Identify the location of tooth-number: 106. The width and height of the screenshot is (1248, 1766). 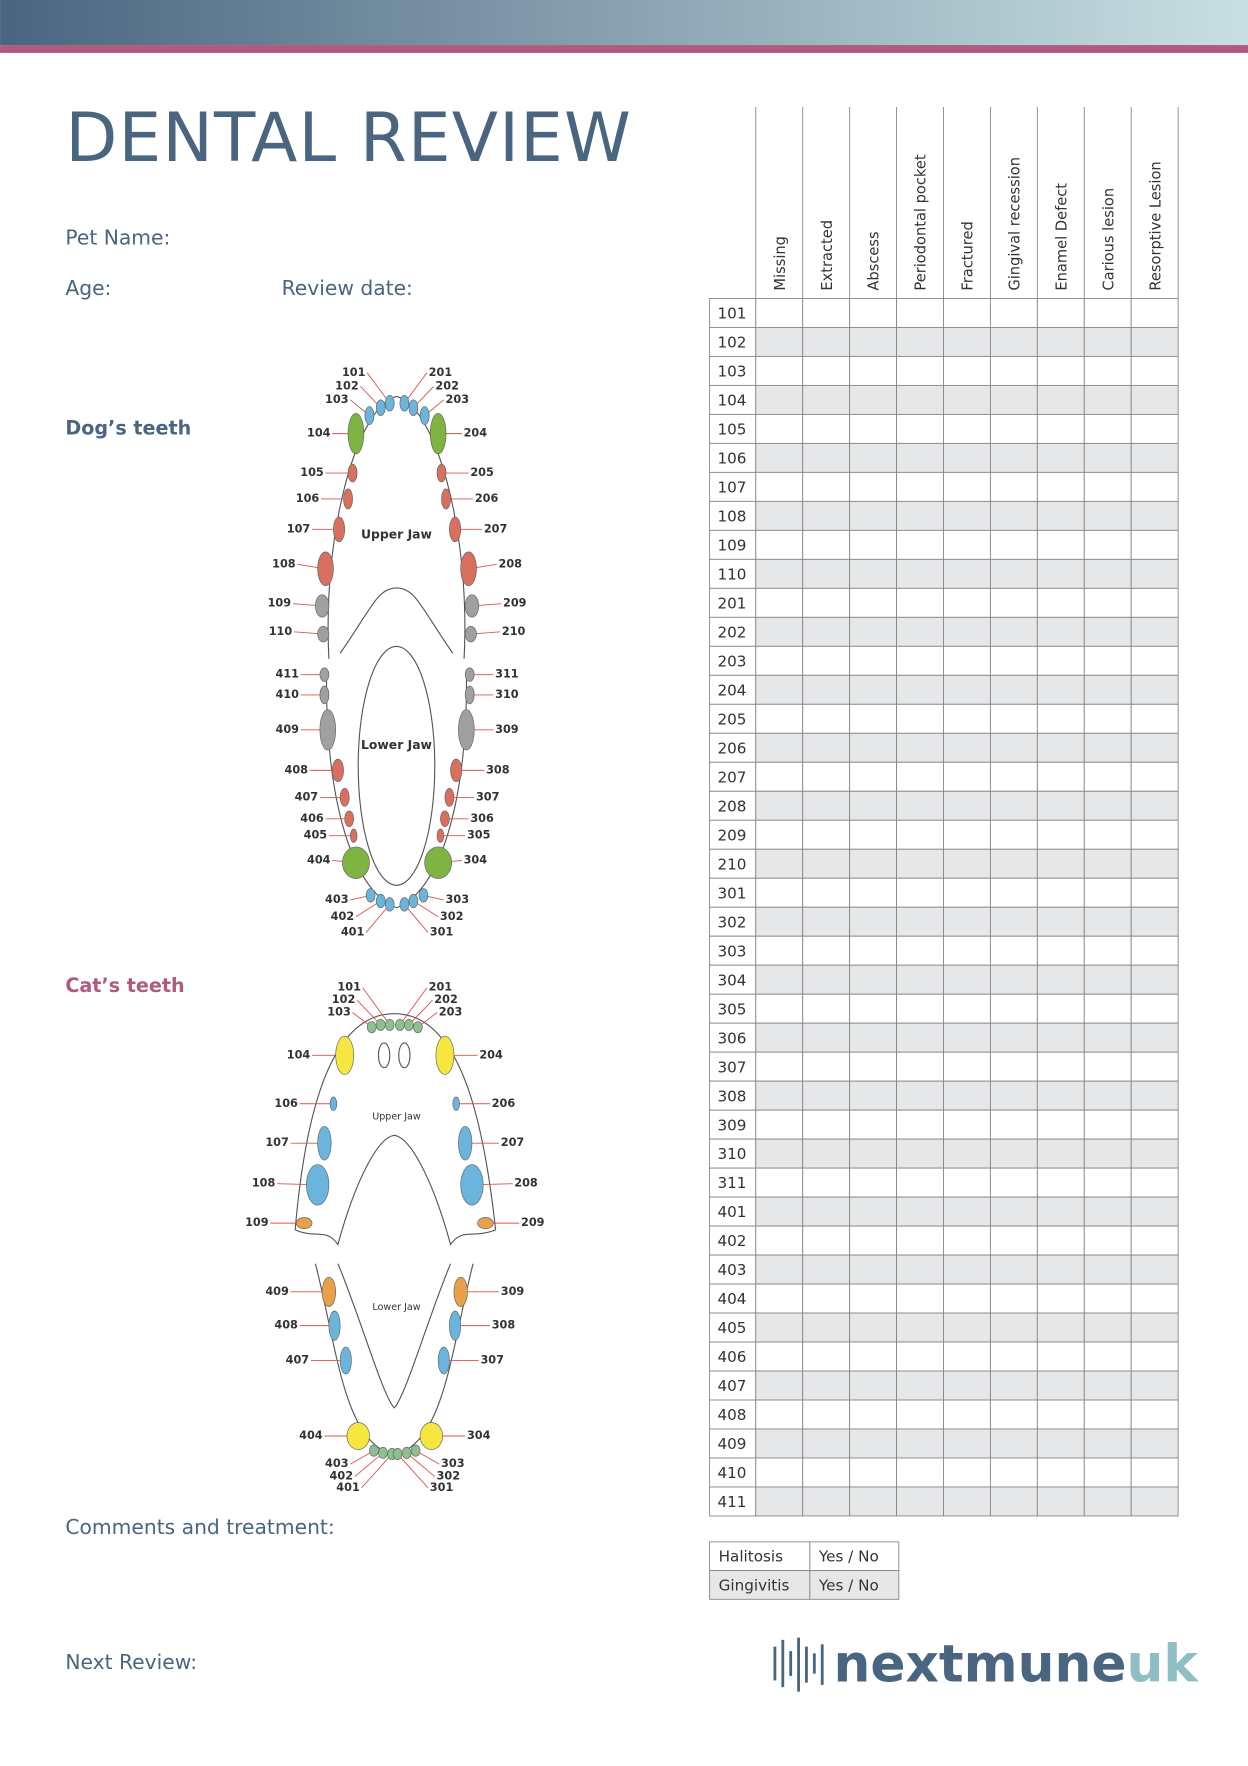
(308, 498).